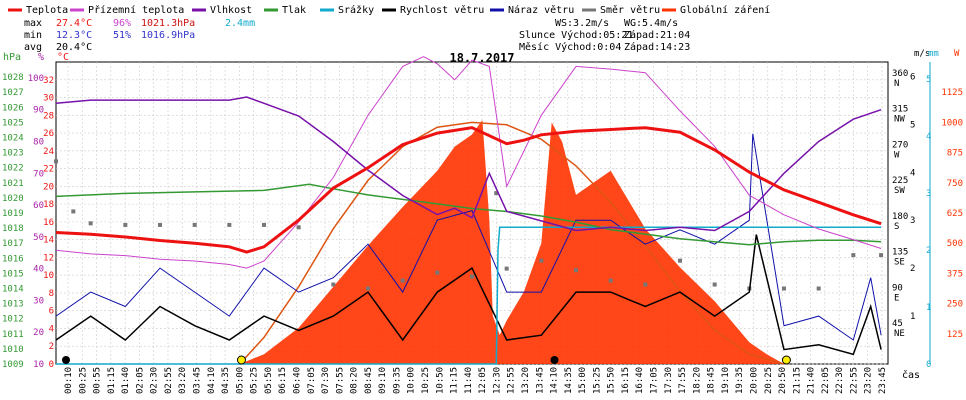 The width and height of the screenshot is (966, 400). Describe the element at coordinates (74, 47) in the screenshot. I see `stat-avg-temp: 20.4°C` at that location.